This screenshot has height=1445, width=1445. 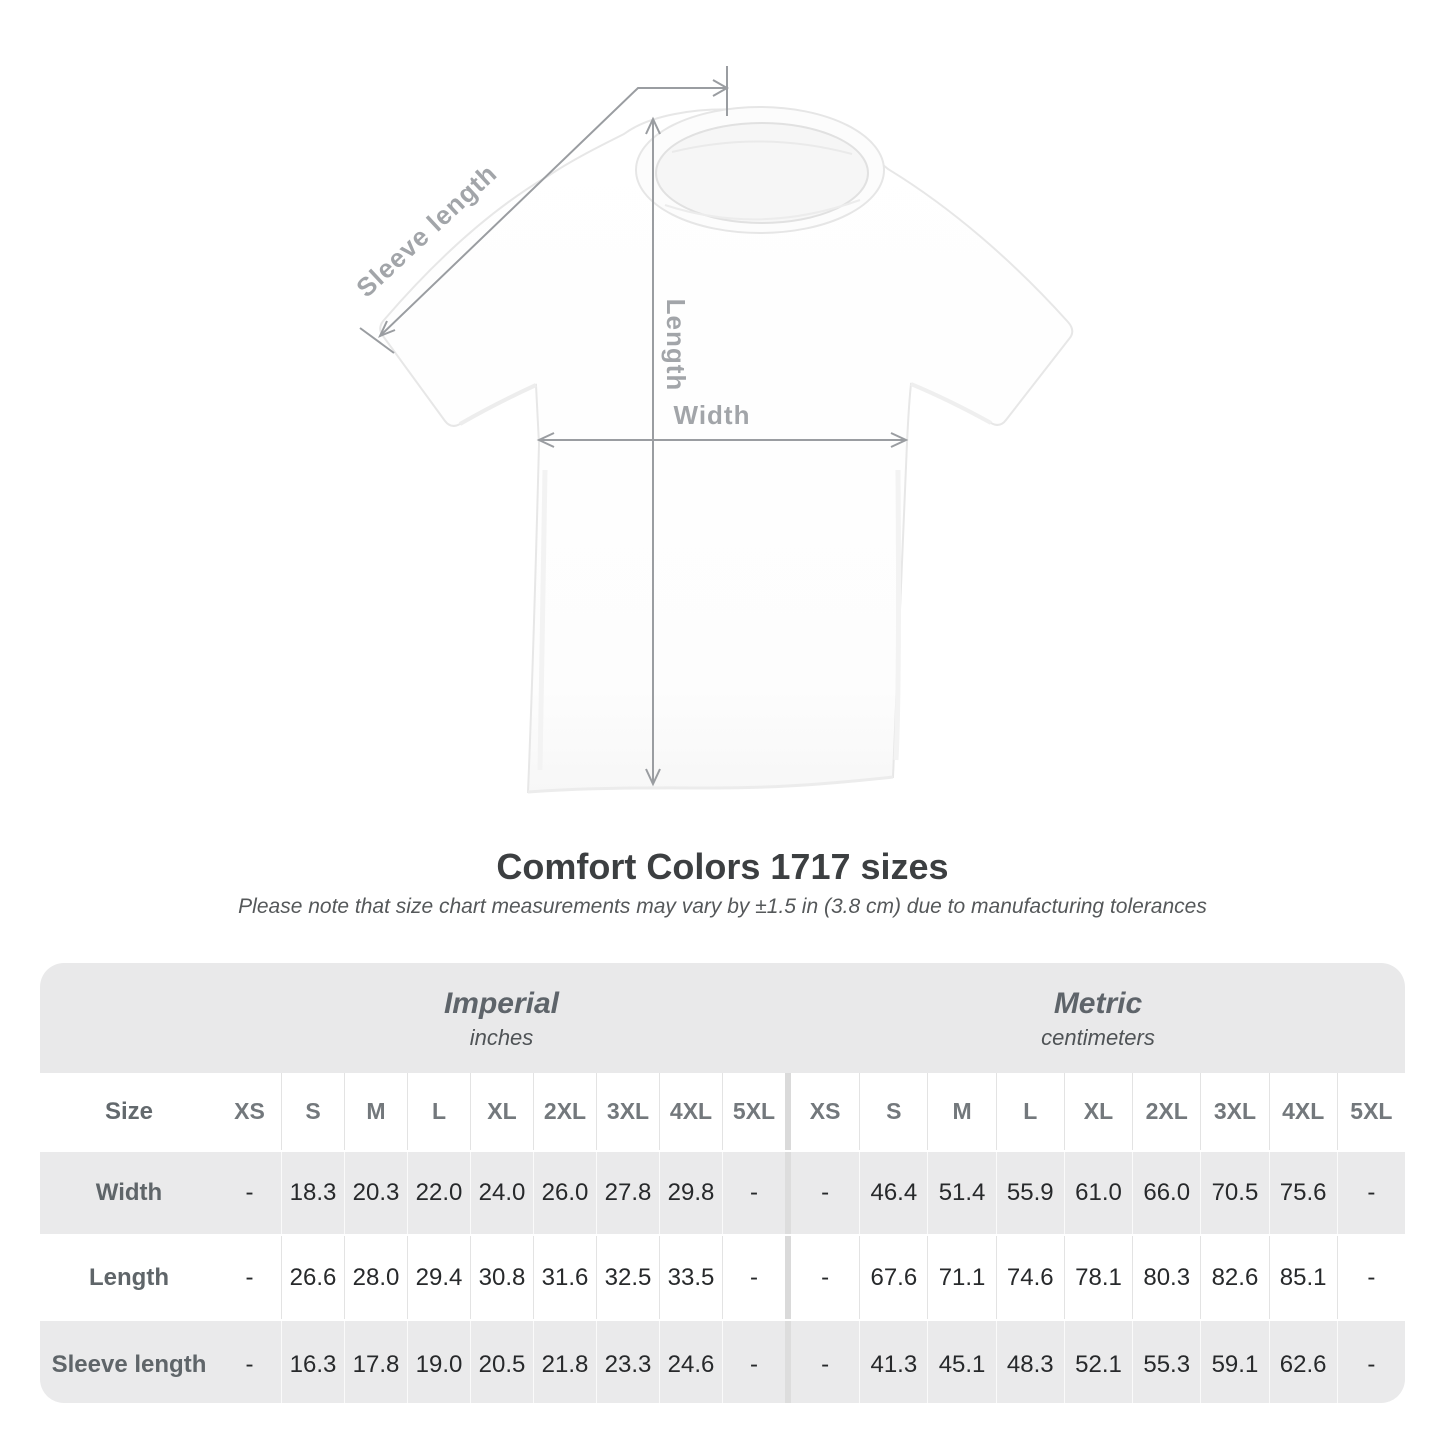 I want to click on metric-value-cell: 85.1, so click(x=1302, y=1277).